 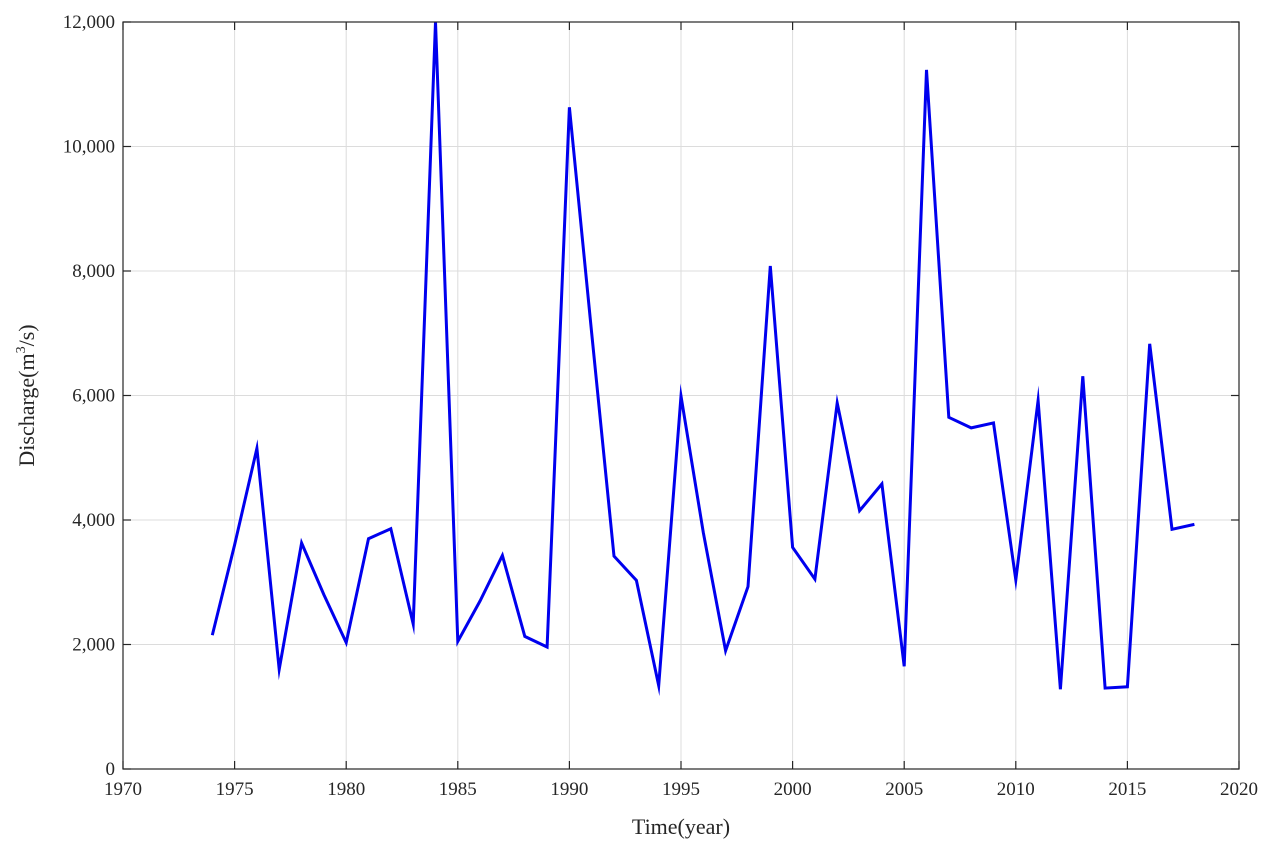 I want to click on x-tick-label: 2010, so click(x=1016, y=789).